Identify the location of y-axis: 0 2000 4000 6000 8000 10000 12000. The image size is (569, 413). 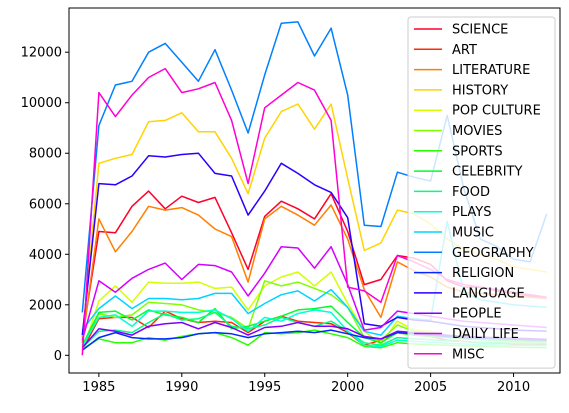
(45, 205).